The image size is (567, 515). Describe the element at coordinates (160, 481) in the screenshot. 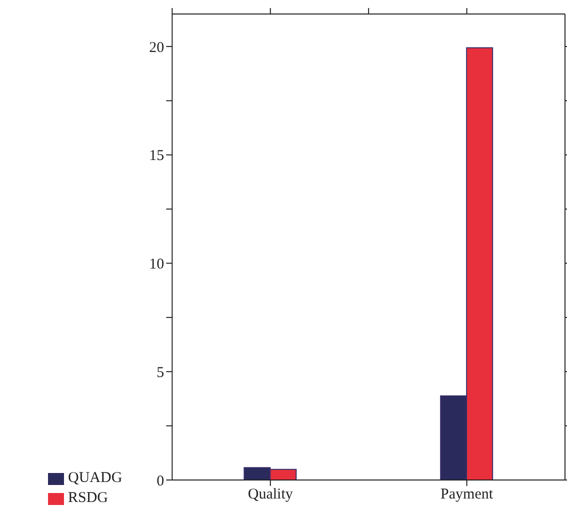

I see `y-tick-label: 0` at that location.